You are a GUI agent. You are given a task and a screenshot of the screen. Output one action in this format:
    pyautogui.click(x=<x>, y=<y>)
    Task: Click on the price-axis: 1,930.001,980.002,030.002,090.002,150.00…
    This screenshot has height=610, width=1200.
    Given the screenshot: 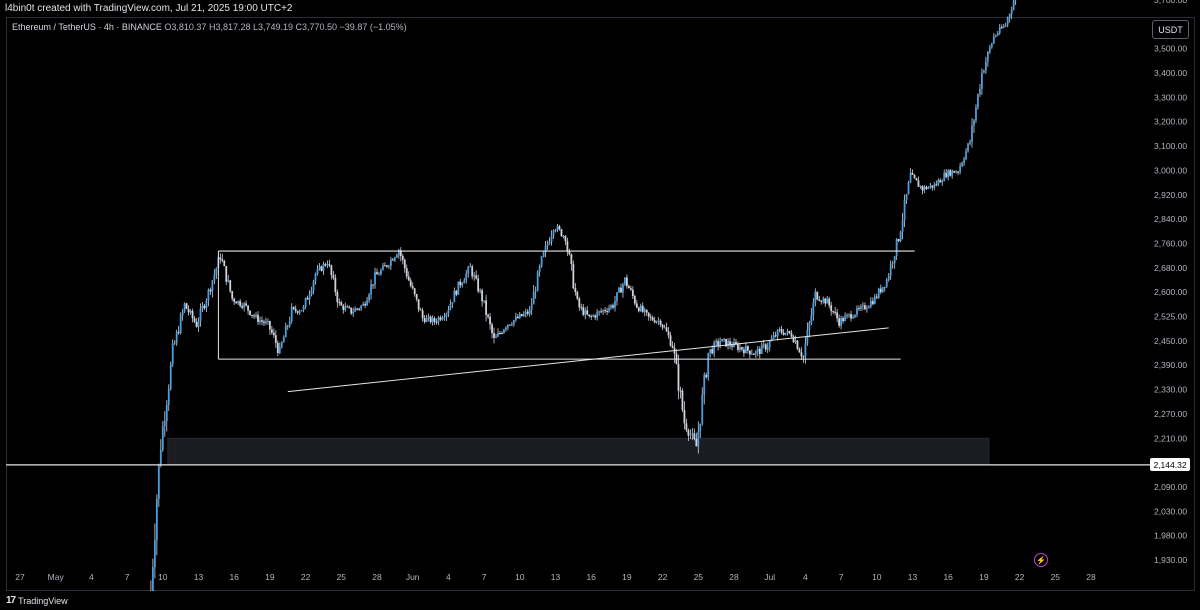 What is the action you would take?
    pyautogui.click(x=1170, y=282)
    